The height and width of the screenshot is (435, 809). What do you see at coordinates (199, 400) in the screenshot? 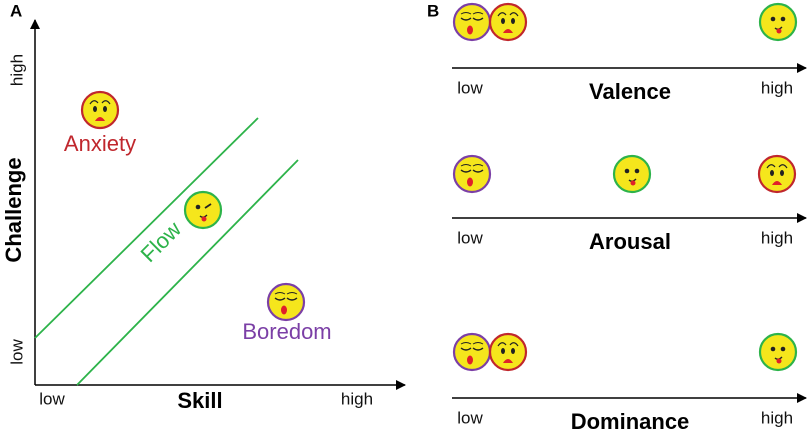
I see `x-title: Skill` at bounding box center [199, 400].